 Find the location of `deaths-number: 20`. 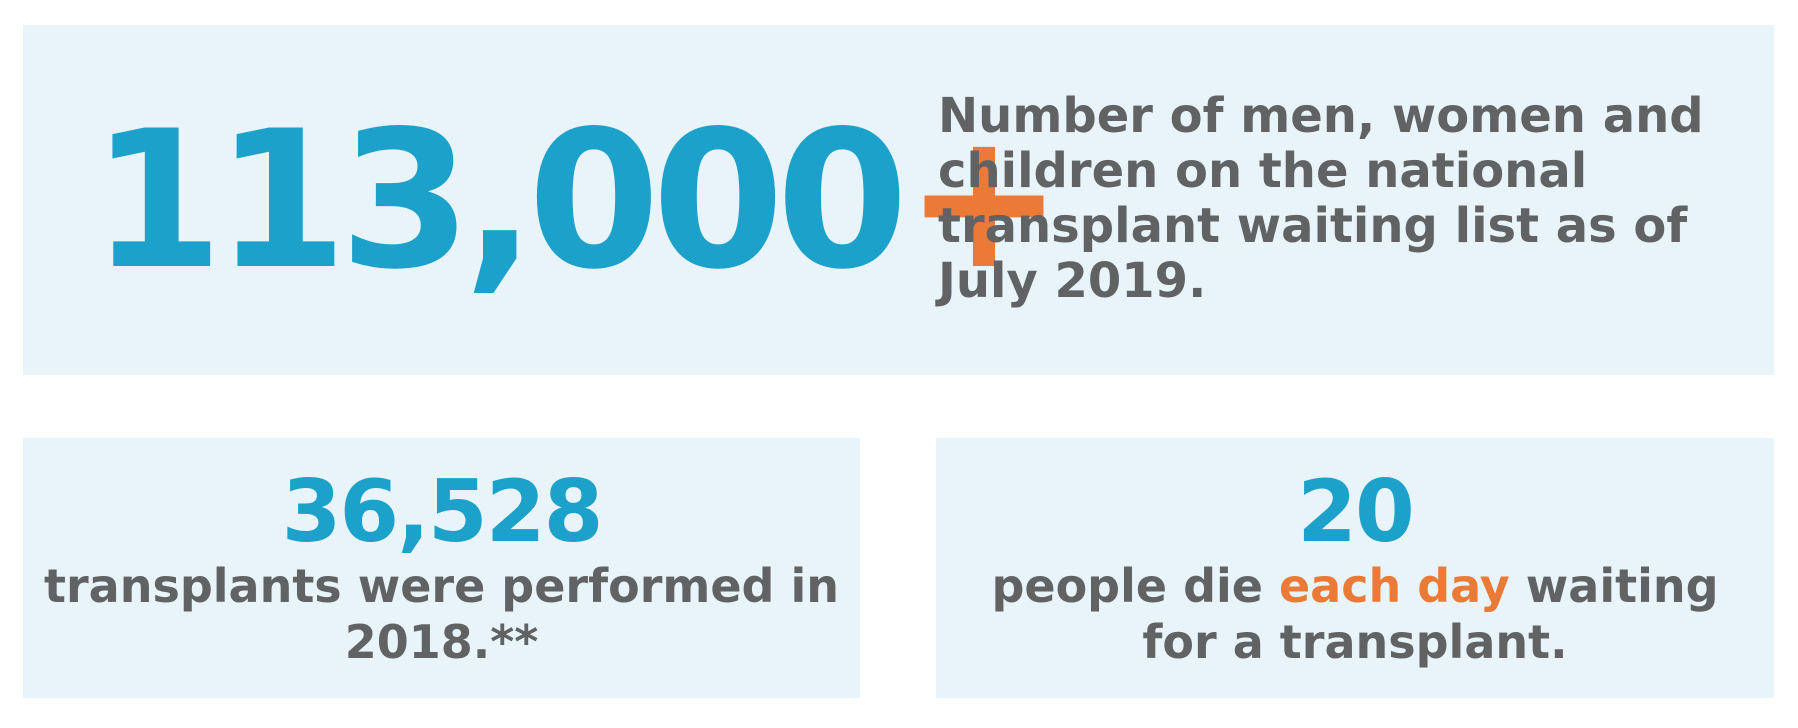

deaths-number: 20 is located at coordinates (1356, 512).